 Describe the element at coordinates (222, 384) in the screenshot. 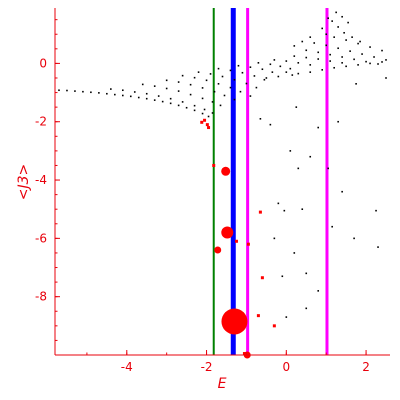

I see `x-axis-label: E` at that location.